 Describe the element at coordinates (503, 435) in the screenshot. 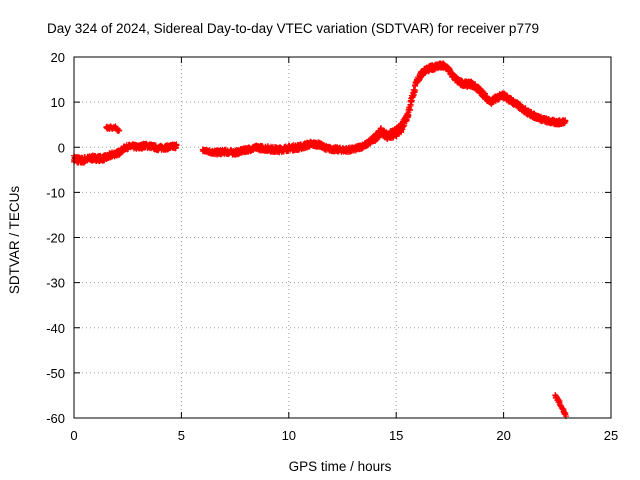

I see `x-tick-label: 20` at that location.